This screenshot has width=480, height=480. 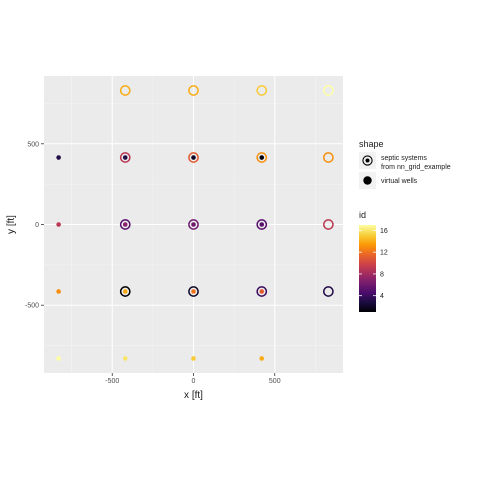 I want to click on id-legend: id 4 8 12 16, so click(x=373, y=261).